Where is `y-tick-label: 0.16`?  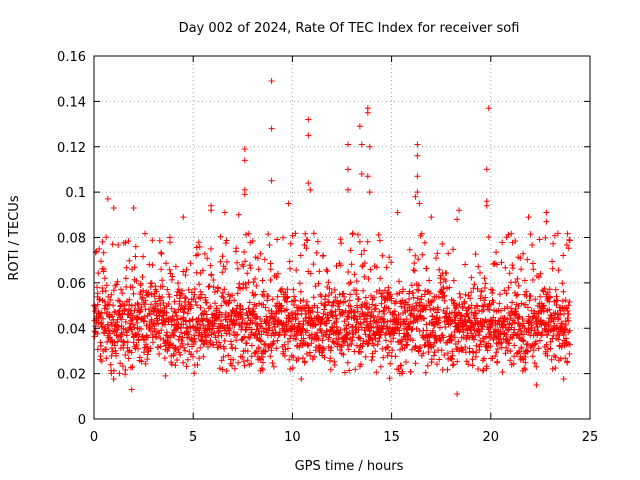 y-tick-label: 0.16 is located at coordinates (71, 57).